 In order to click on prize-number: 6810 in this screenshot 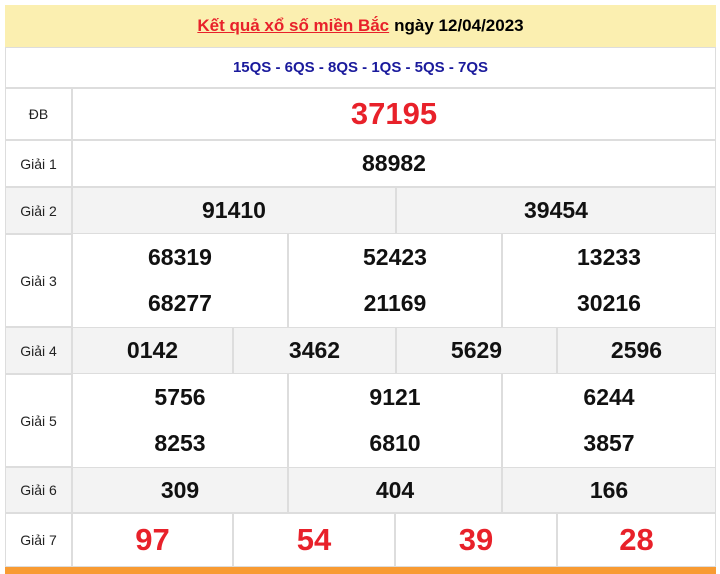, I will do `click(395, 443)`.